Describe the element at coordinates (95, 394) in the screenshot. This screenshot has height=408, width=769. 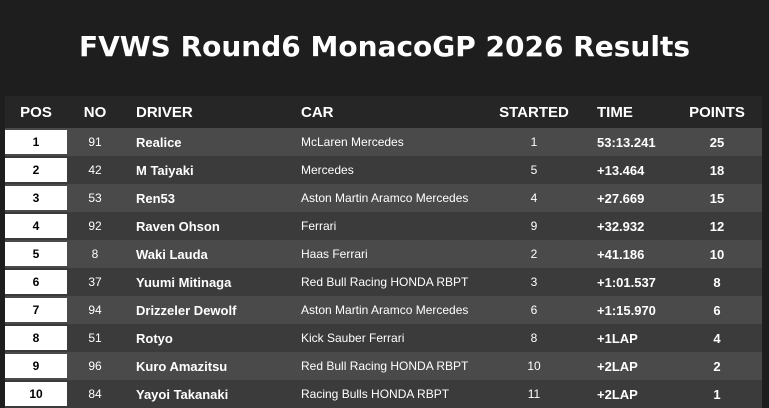
I see `number-cell: 84` at that location.